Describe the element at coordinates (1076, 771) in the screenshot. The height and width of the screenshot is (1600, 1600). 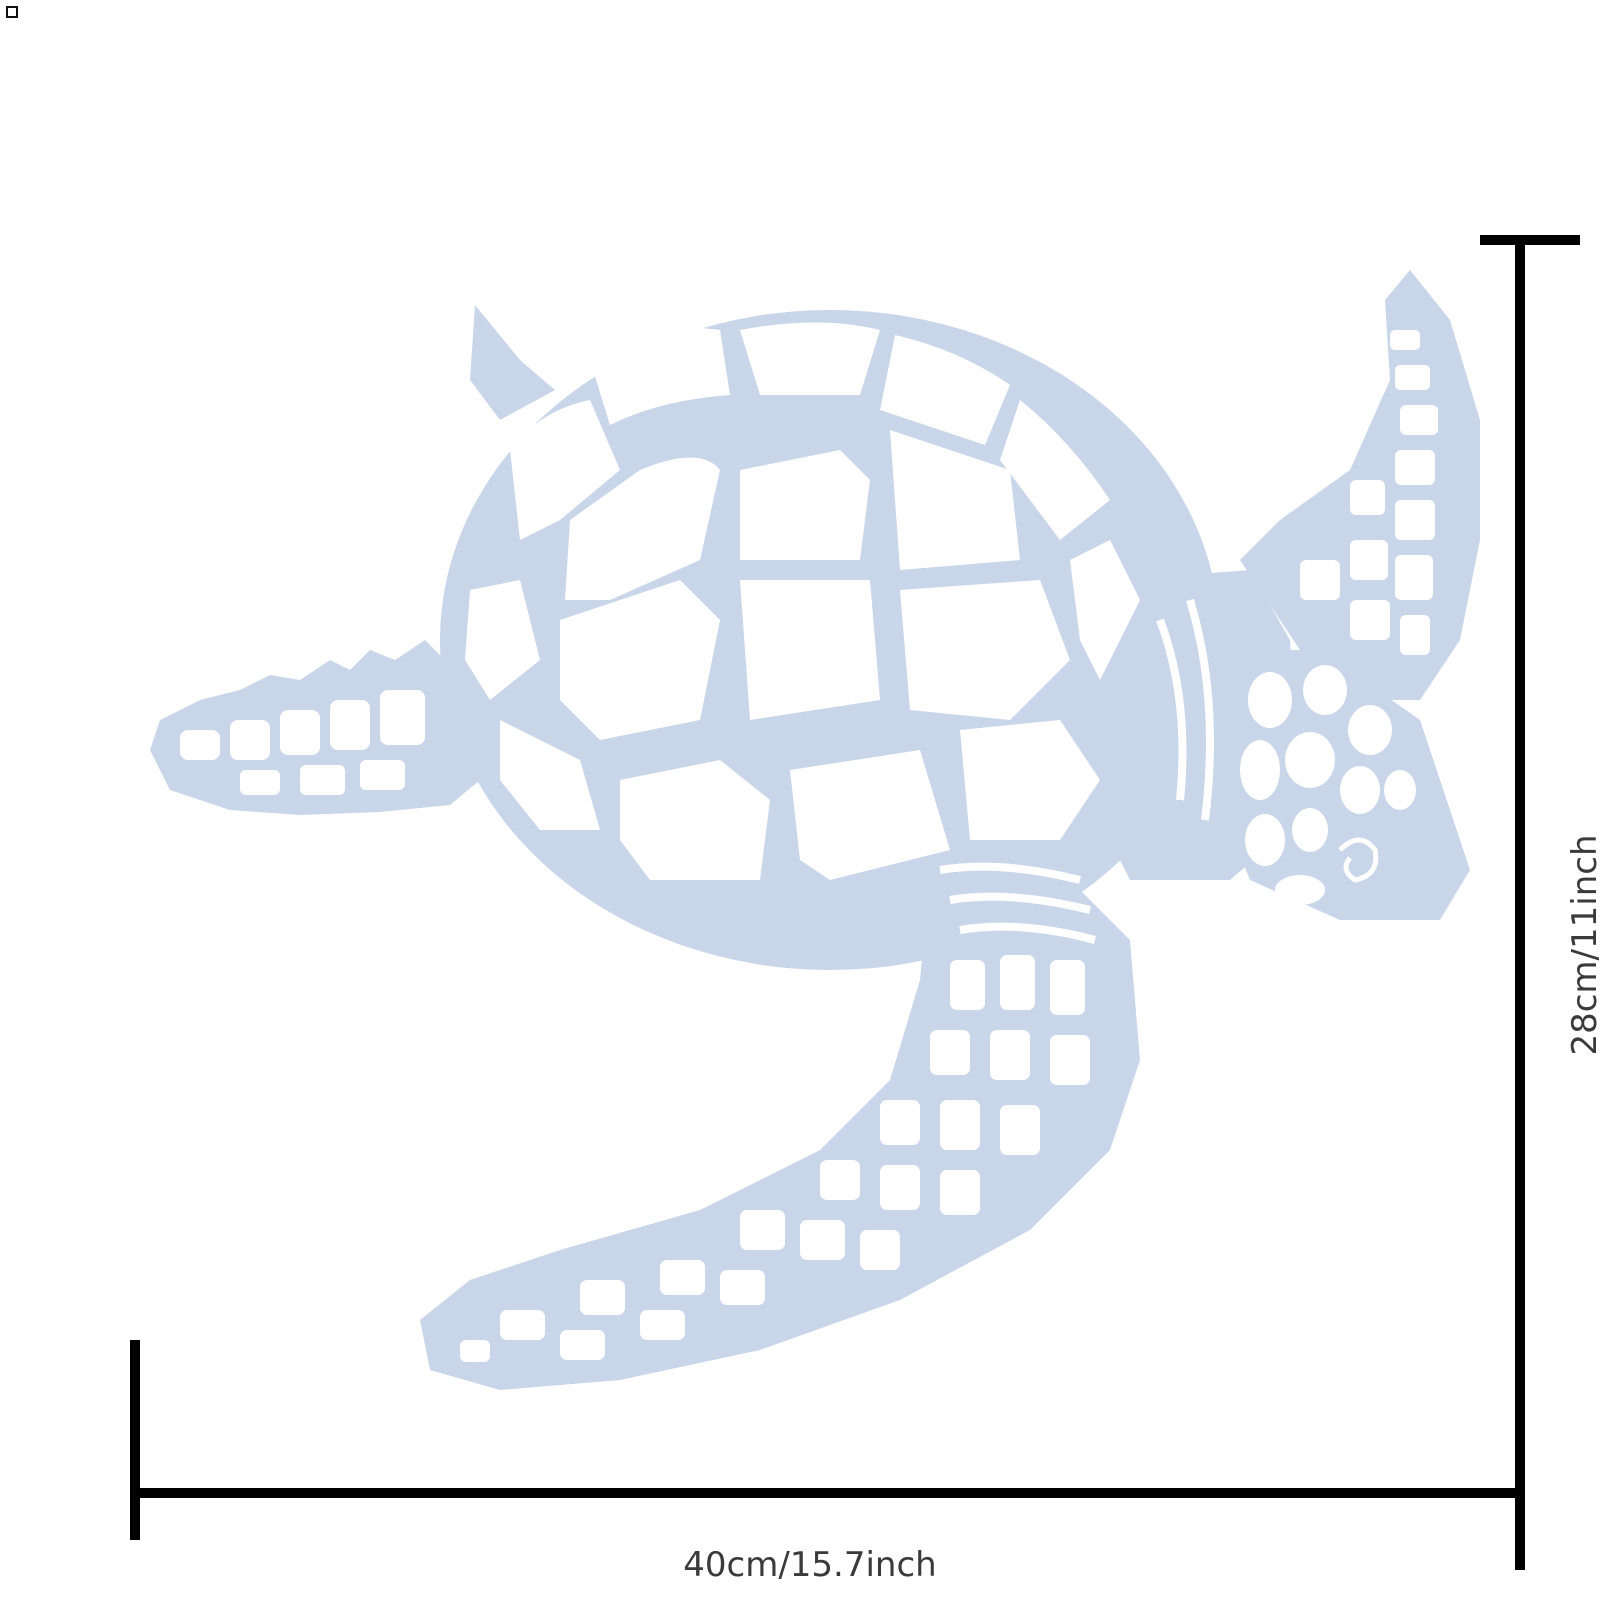
I see `neck-pattern` at that location.